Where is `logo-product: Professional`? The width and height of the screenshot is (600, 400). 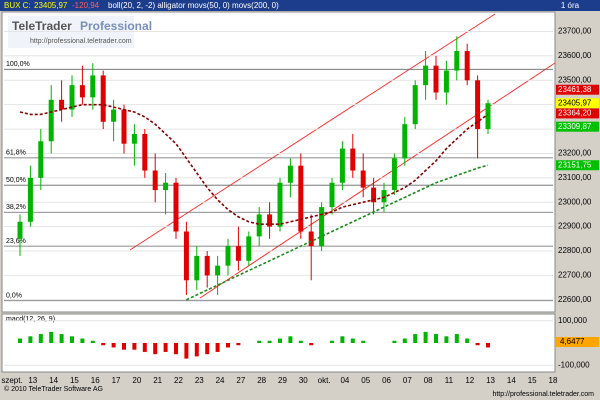 logo-product: Professional is located at coordinates (116, 26).